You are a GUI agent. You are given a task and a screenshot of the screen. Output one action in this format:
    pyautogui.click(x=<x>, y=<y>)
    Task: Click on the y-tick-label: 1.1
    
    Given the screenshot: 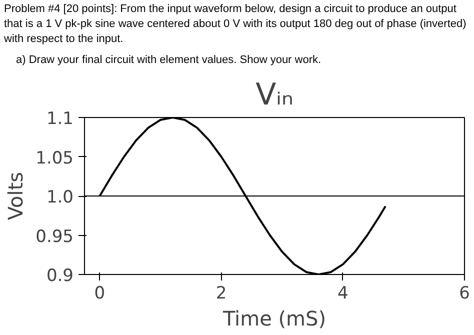 What is the action you would take?
    pyautogui.click(x=60, y=118)
    